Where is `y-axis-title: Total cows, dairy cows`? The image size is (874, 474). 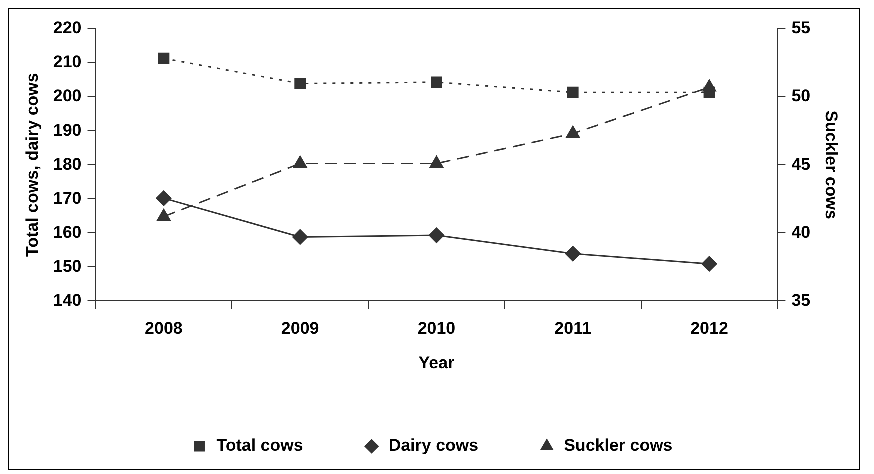 y-axis-title: Total cows, dairy cows is located at coordinates (32, 165).